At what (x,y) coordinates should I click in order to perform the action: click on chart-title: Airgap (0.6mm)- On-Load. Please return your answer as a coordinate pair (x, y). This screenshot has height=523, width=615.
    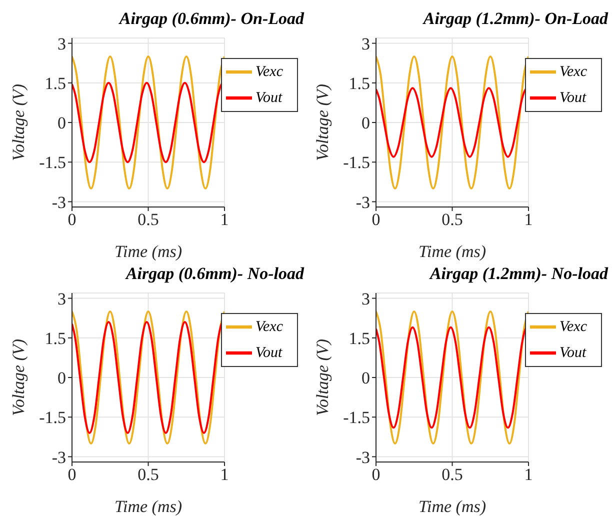
    Looking at the image, I should click on (212, 19).